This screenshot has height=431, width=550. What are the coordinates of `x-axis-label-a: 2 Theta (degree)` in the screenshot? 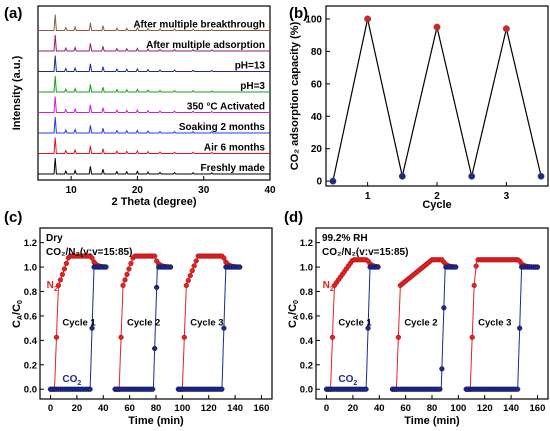 It's located at (154, 202).